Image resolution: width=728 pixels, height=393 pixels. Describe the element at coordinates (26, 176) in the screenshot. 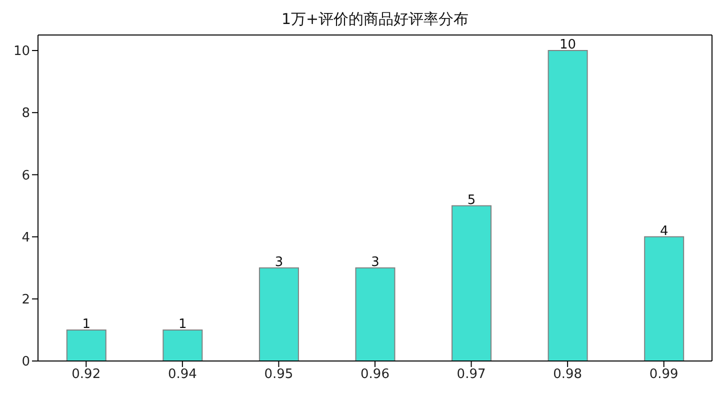

I see `y-tick-label: 6` at that location.